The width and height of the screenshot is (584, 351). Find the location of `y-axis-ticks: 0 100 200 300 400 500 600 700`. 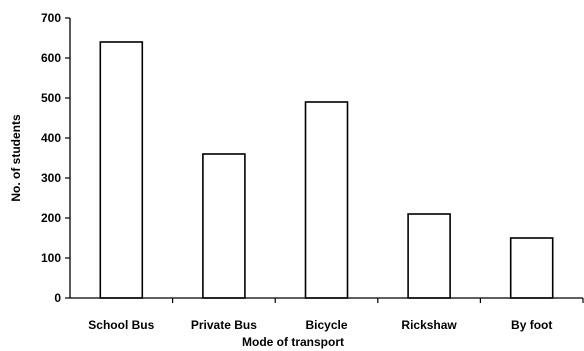

y-axis-ticks: 0 100 200 300 400 500 600 700 is located at coordinates (55, 158).